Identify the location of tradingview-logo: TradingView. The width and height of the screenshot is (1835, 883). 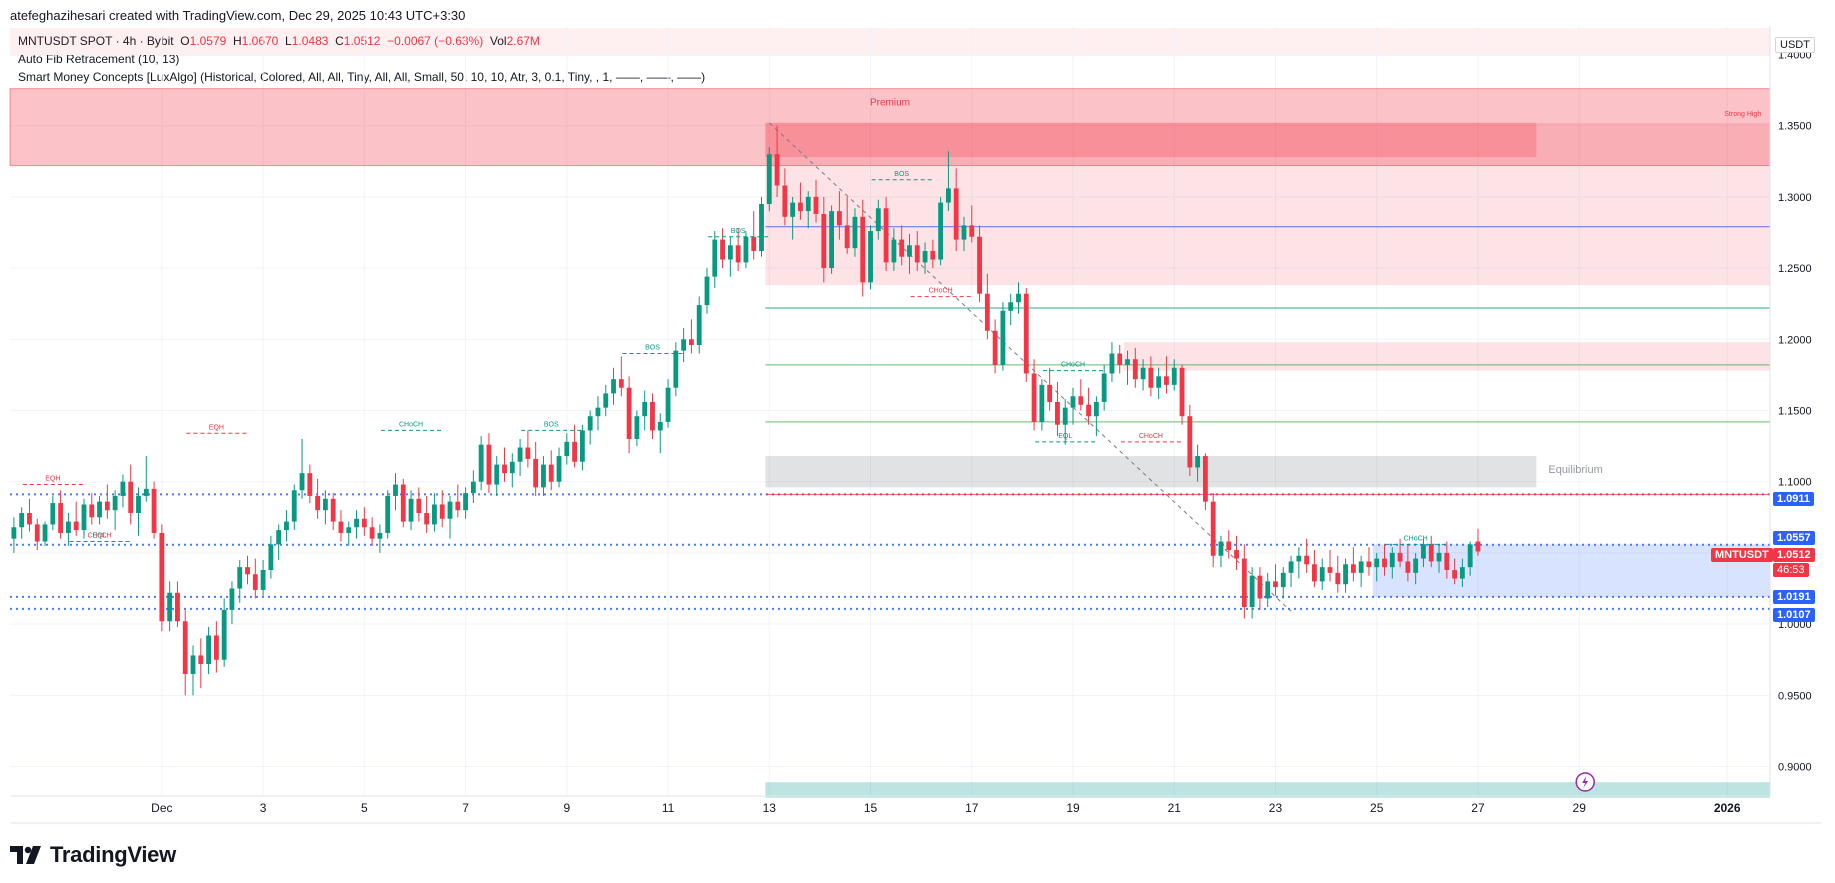
(93, 855).